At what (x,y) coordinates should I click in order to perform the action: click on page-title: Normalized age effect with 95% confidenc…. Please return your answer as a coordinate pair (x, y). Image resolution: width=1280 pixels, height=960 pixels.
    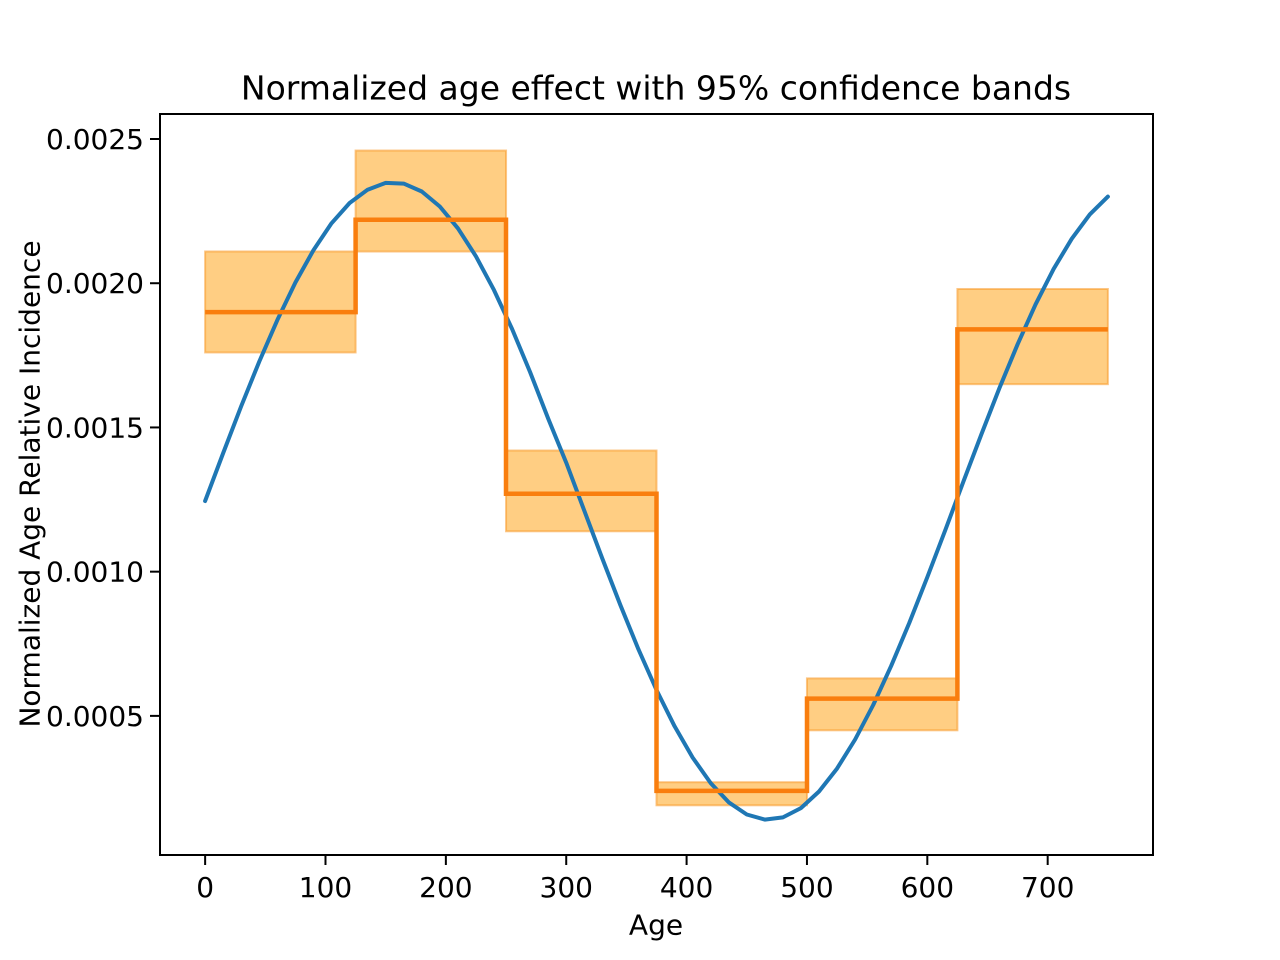
    Looking at the image, I should click on (656, 88).